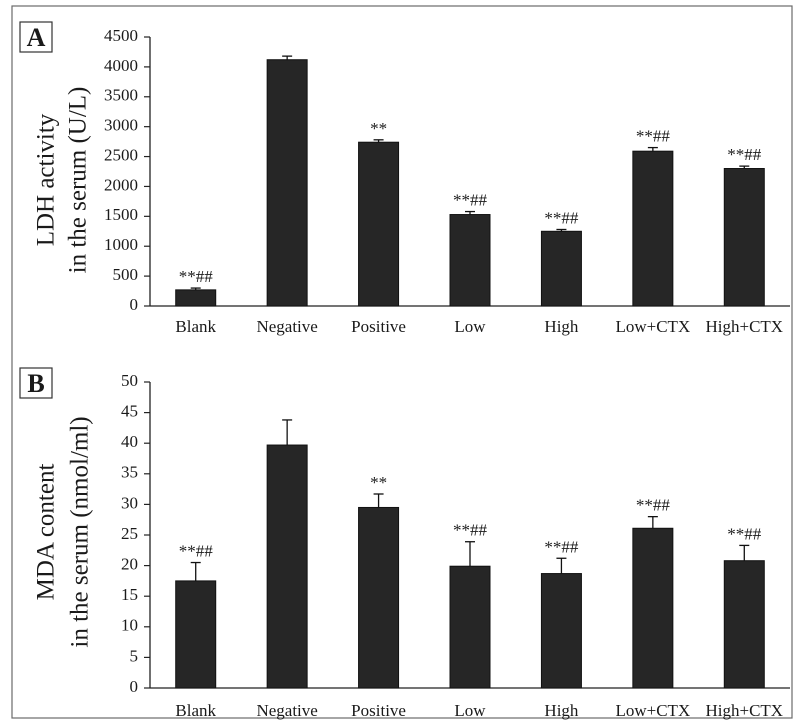 This screenshot has height=721, width=798. Describe the element at coordinates (129, 502) in the screenshot. I see `y-tick-label: 30` at that location.